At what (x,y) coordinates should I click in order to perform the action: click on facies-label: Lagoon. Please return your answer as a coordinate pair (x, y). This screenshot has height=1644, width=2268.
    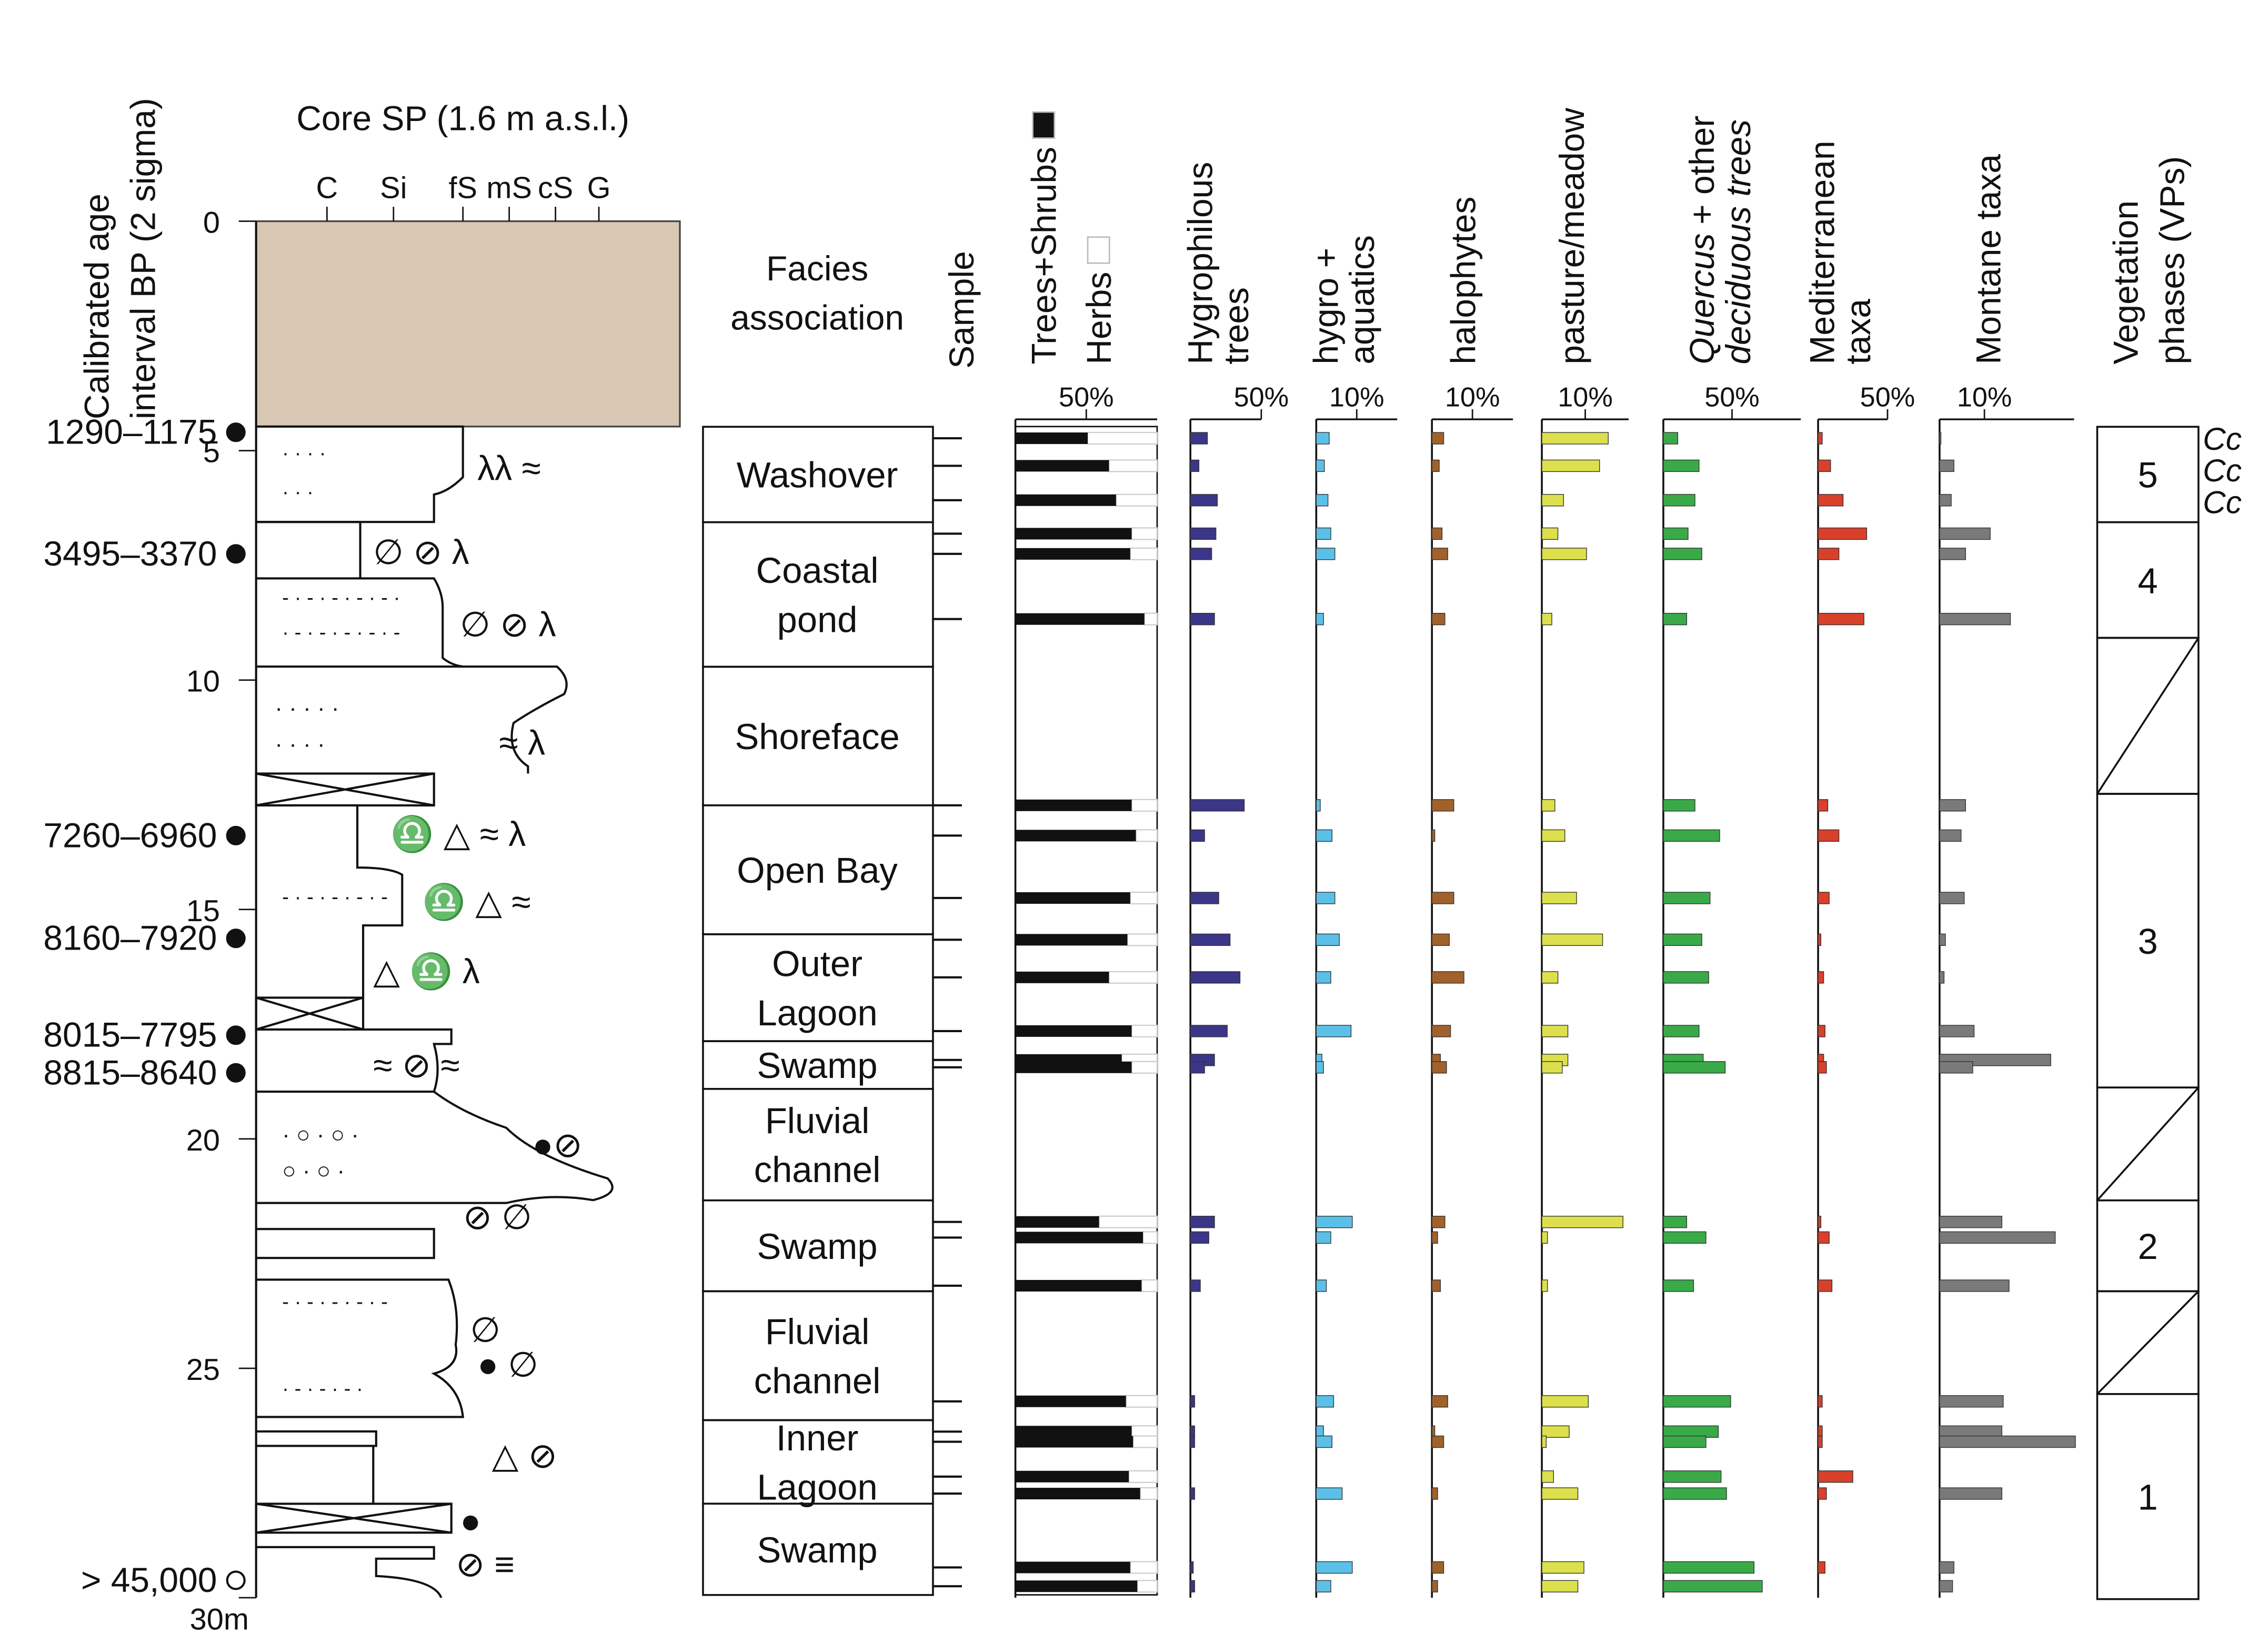
    Looking at the image, I should click on (817, 1013).